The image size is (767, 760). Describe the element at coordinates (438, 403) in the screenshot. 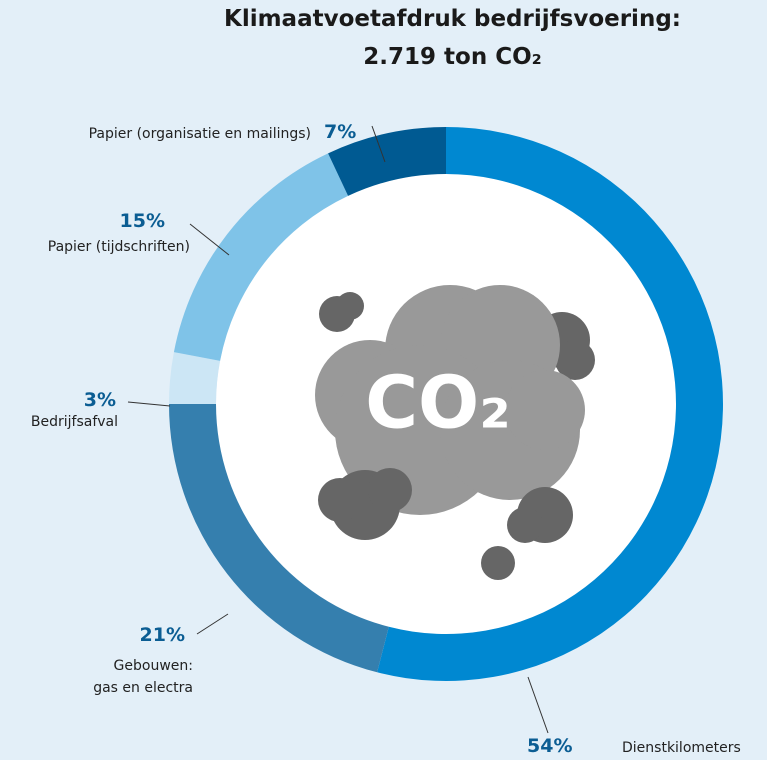

I see `center-label: CO₂` at that location.